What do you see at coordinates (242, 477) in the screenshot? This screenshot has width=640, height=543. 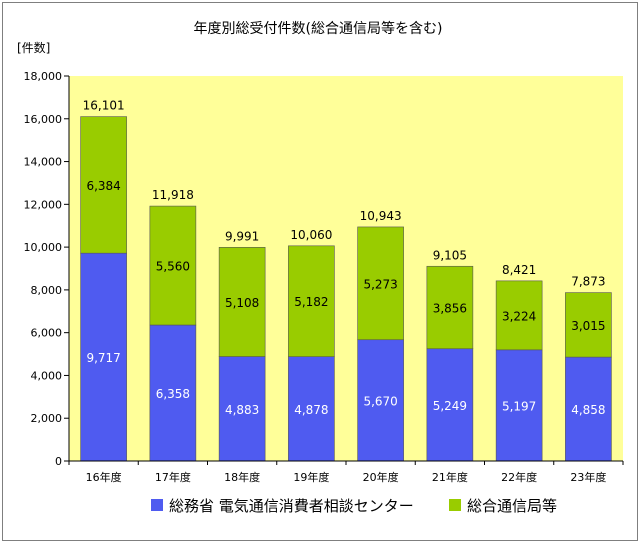 I see `x-tick-label: 18年度` at bounding box center [242, 477].